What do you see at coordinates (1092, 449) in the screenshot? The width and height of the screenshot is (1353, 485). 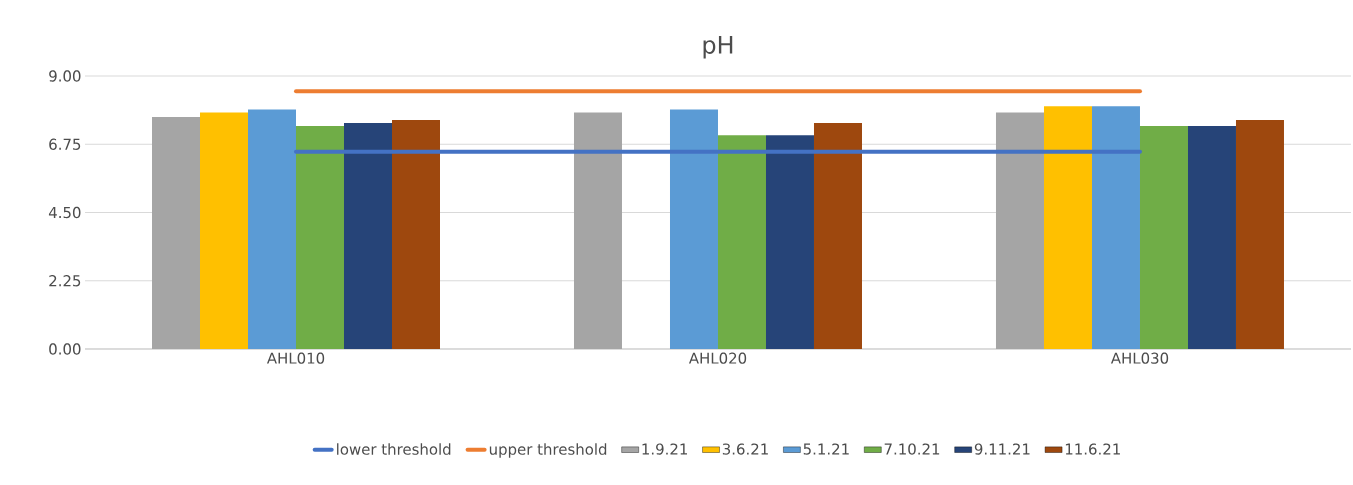 I see `legend-label: 11.6.21` at bounding box center [1092, 449].